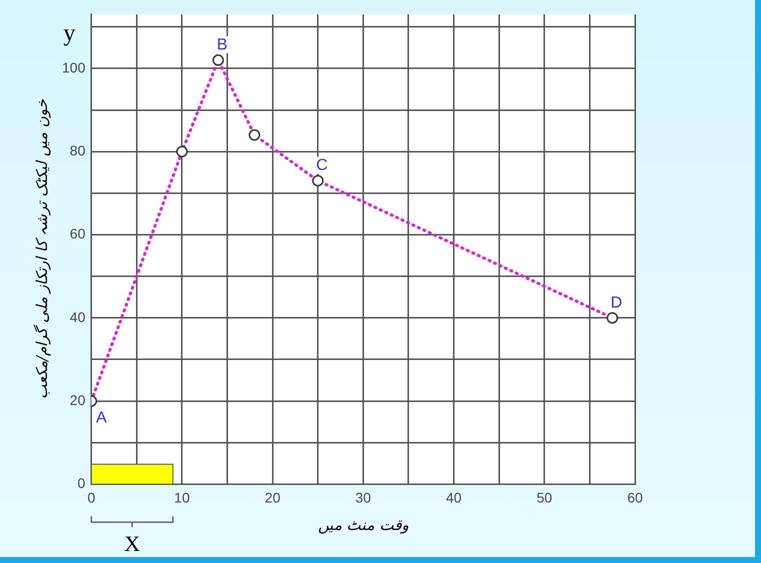 The image size is (761, 563). I want to click on y-tick-label: 20, so click(78, 400).